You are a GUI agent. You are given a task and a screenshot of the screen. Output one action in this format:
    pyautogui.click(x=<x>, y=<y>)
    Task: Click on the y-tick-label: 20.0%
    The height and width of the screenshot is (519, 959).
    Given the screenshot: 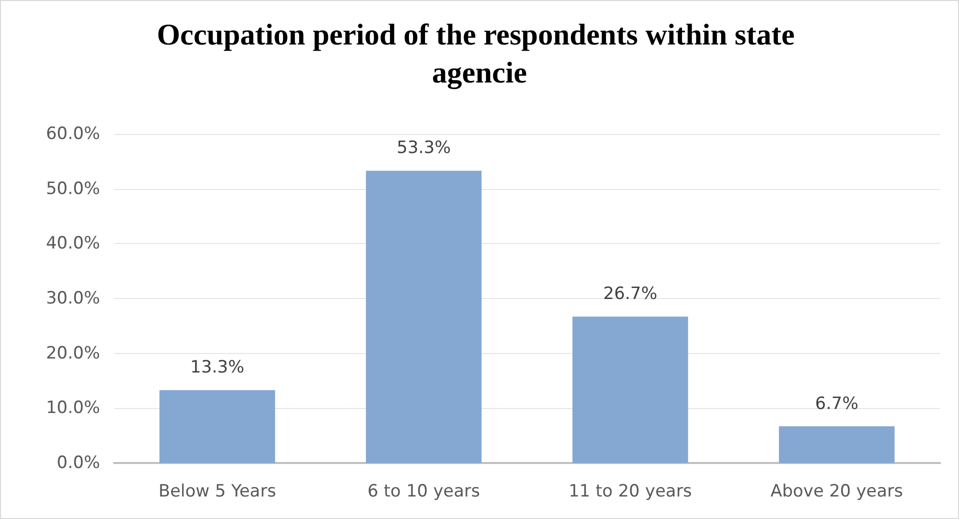 What is the action you would take?
    pyautogui.click(x=73, y=353)
    